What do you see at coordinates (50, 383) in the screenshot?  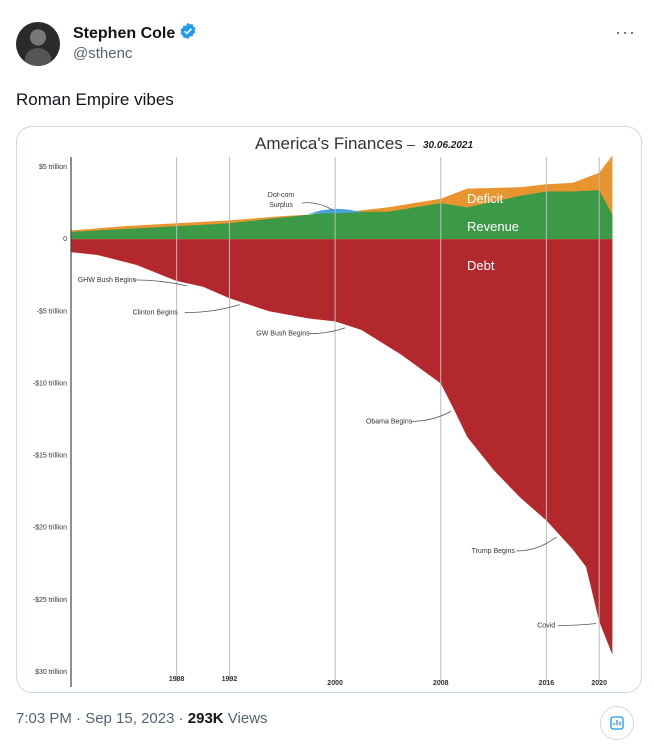 I see `y-tick-label: -$10 trillion` at bounding box center [50, 383].